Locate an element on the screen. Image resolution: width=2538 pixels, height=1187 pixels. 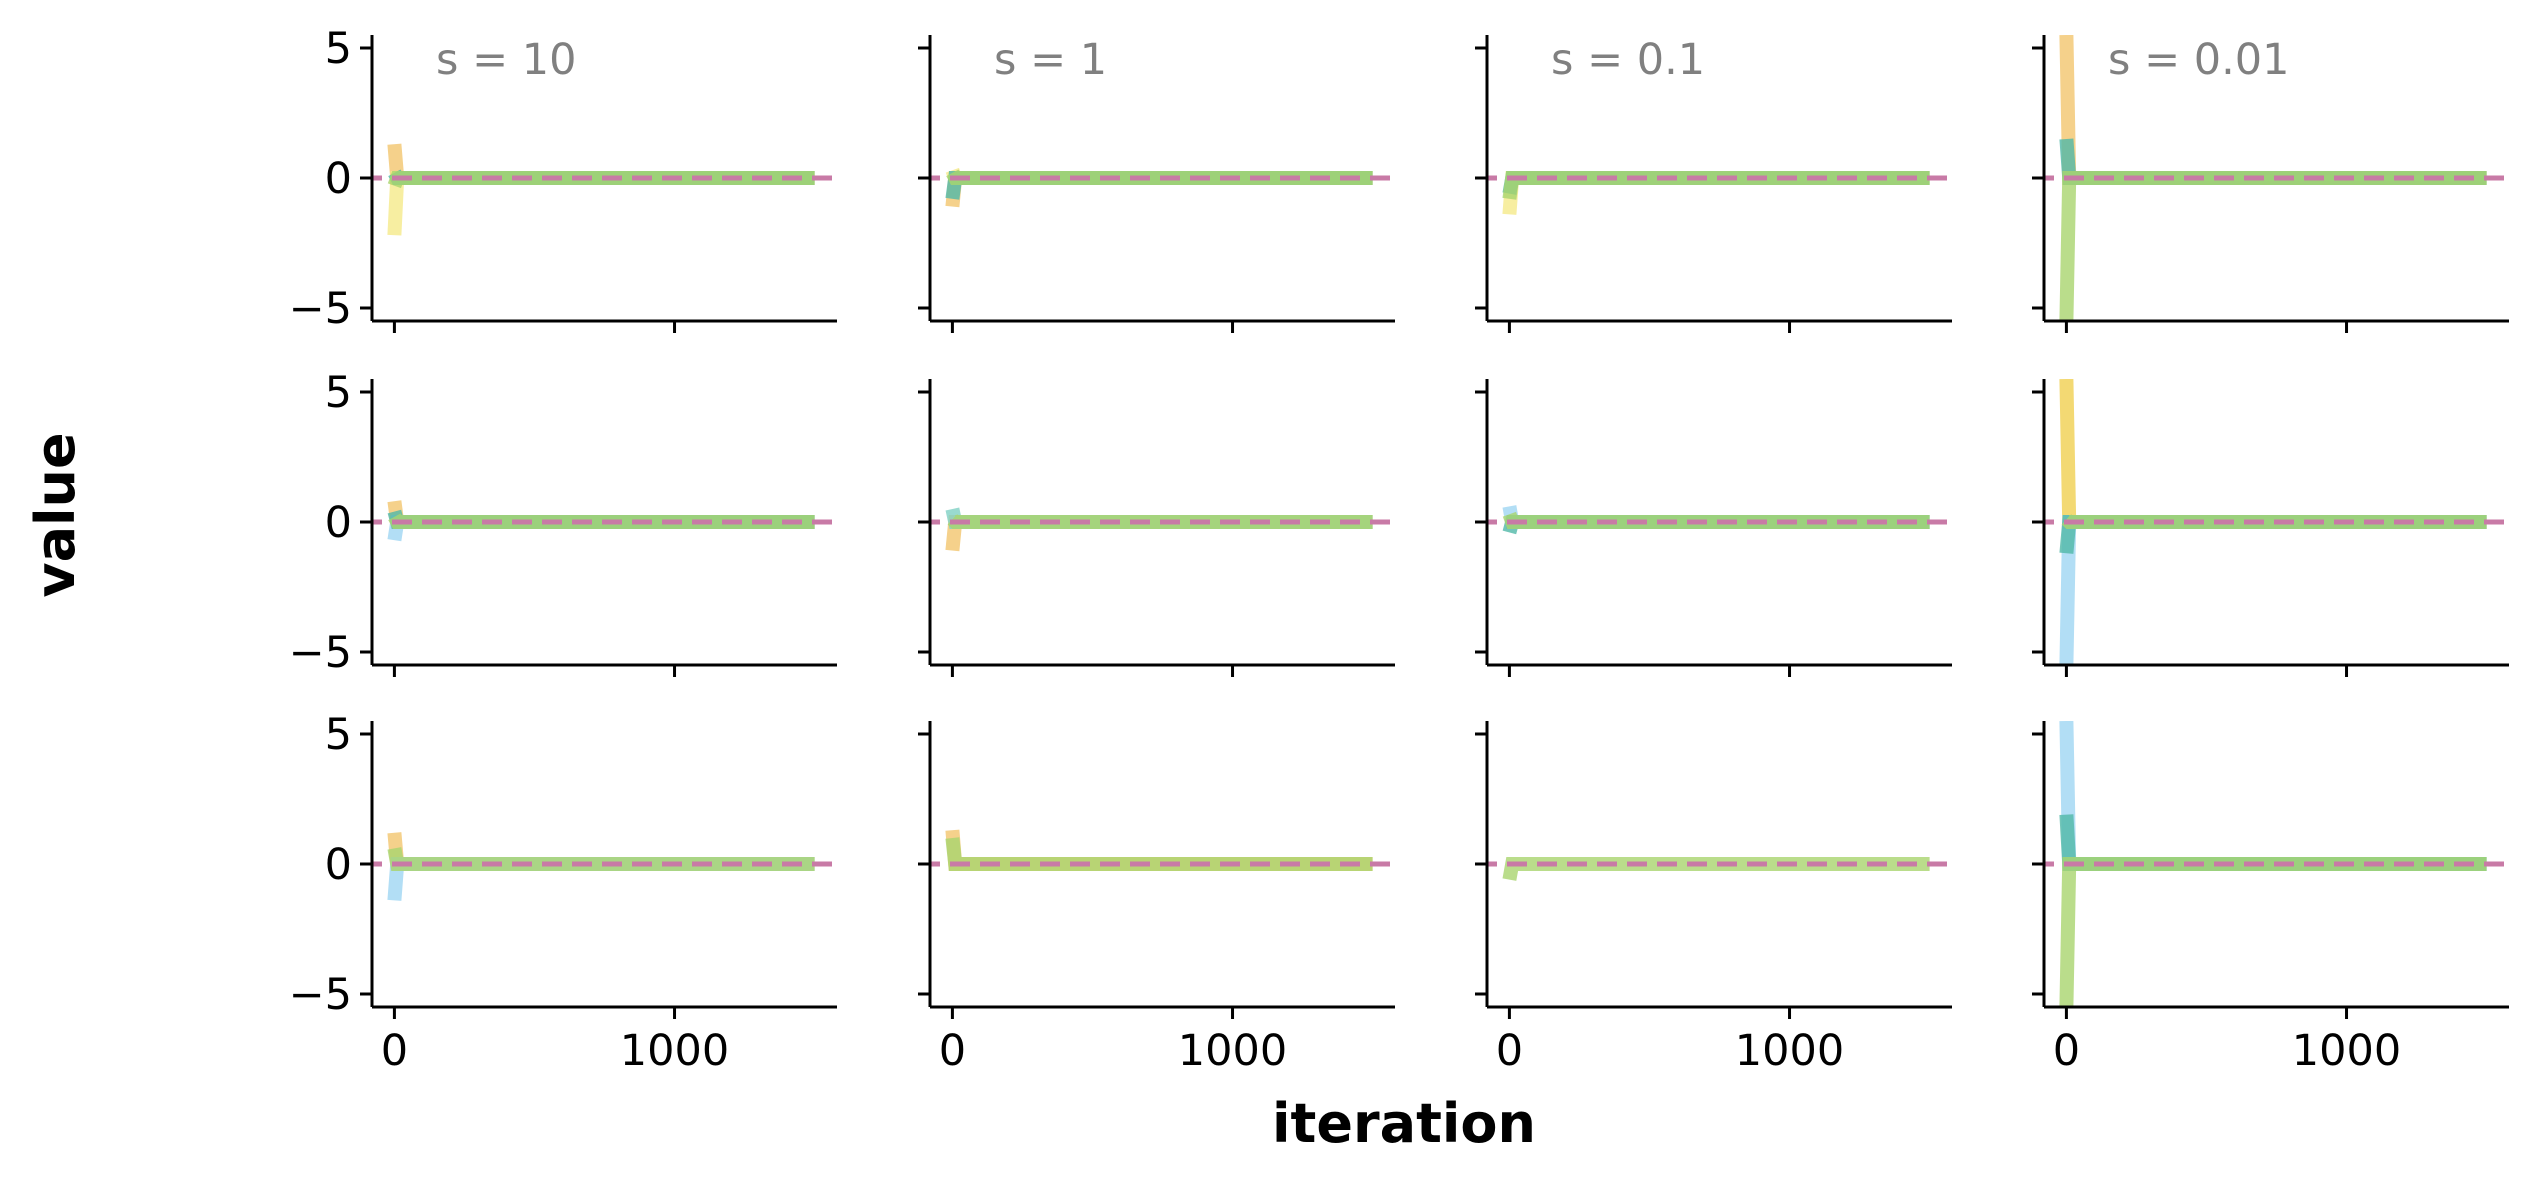
y-axis-title: value is located at coordinates (55, 514).